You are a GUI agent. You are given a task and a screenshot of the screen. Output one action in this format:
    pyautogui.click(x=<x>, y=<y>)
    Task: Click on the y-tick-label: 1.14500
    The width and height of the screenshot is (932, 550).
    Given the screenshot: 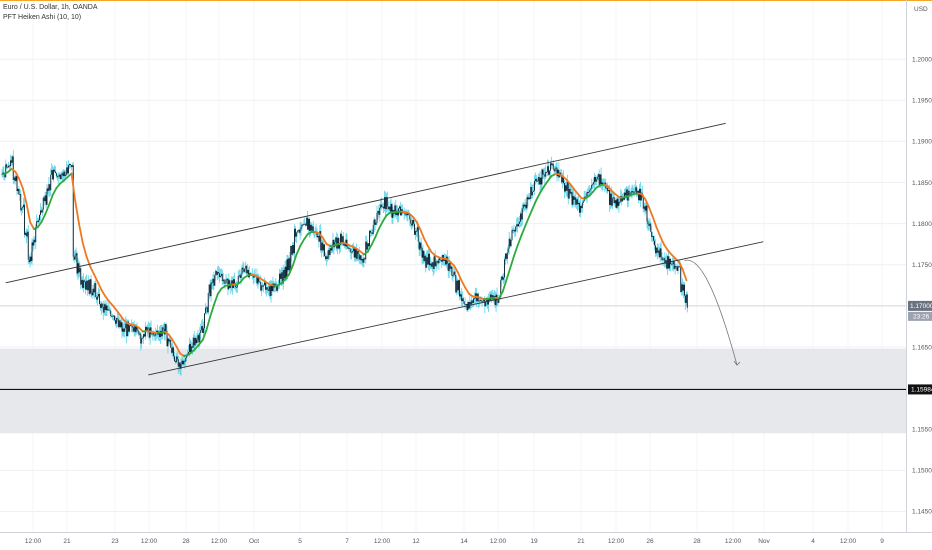 What is the action you would take?
    pyautogui.click(x=922, y=512)
    